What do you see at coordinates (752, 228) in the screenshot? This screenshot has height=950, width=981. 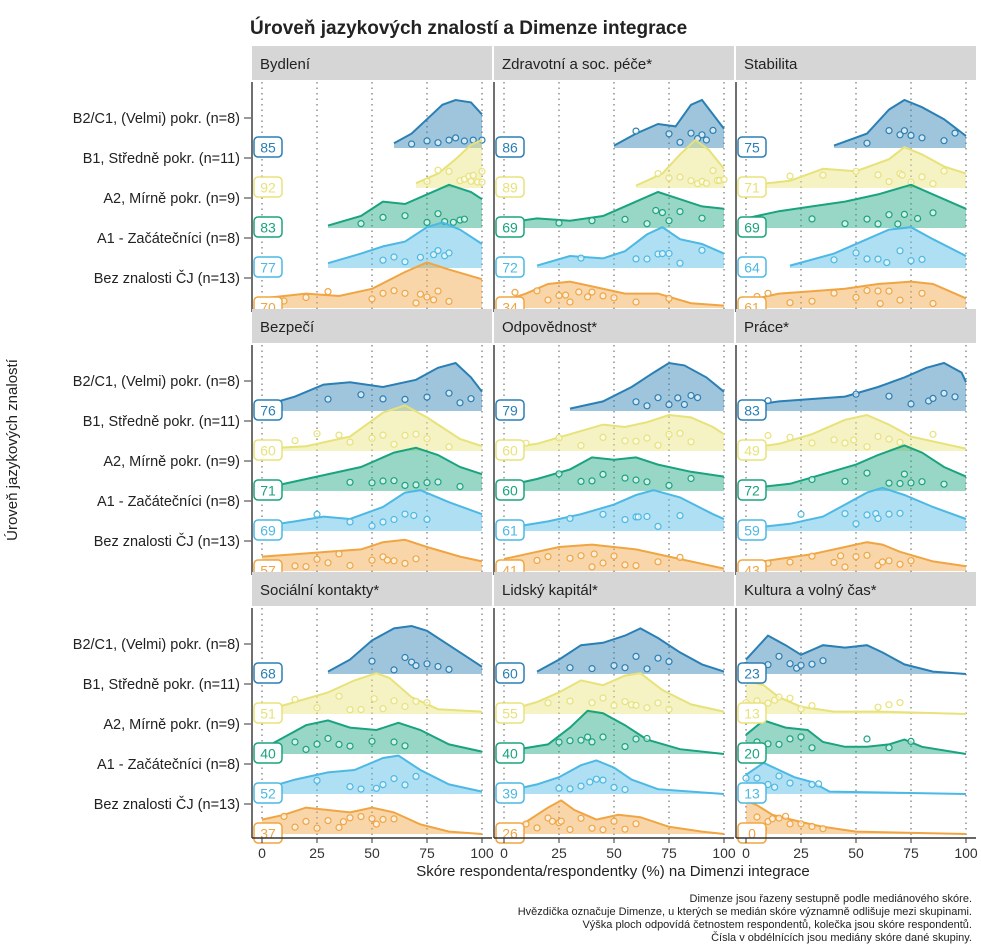 I see `median-label: 69` at bounding box center [752, 228].